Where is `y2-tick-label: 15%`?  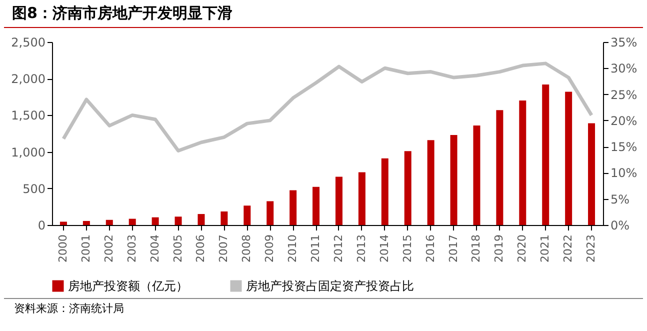 y2-tick-label: 15% is located at coordinates (624, 147).